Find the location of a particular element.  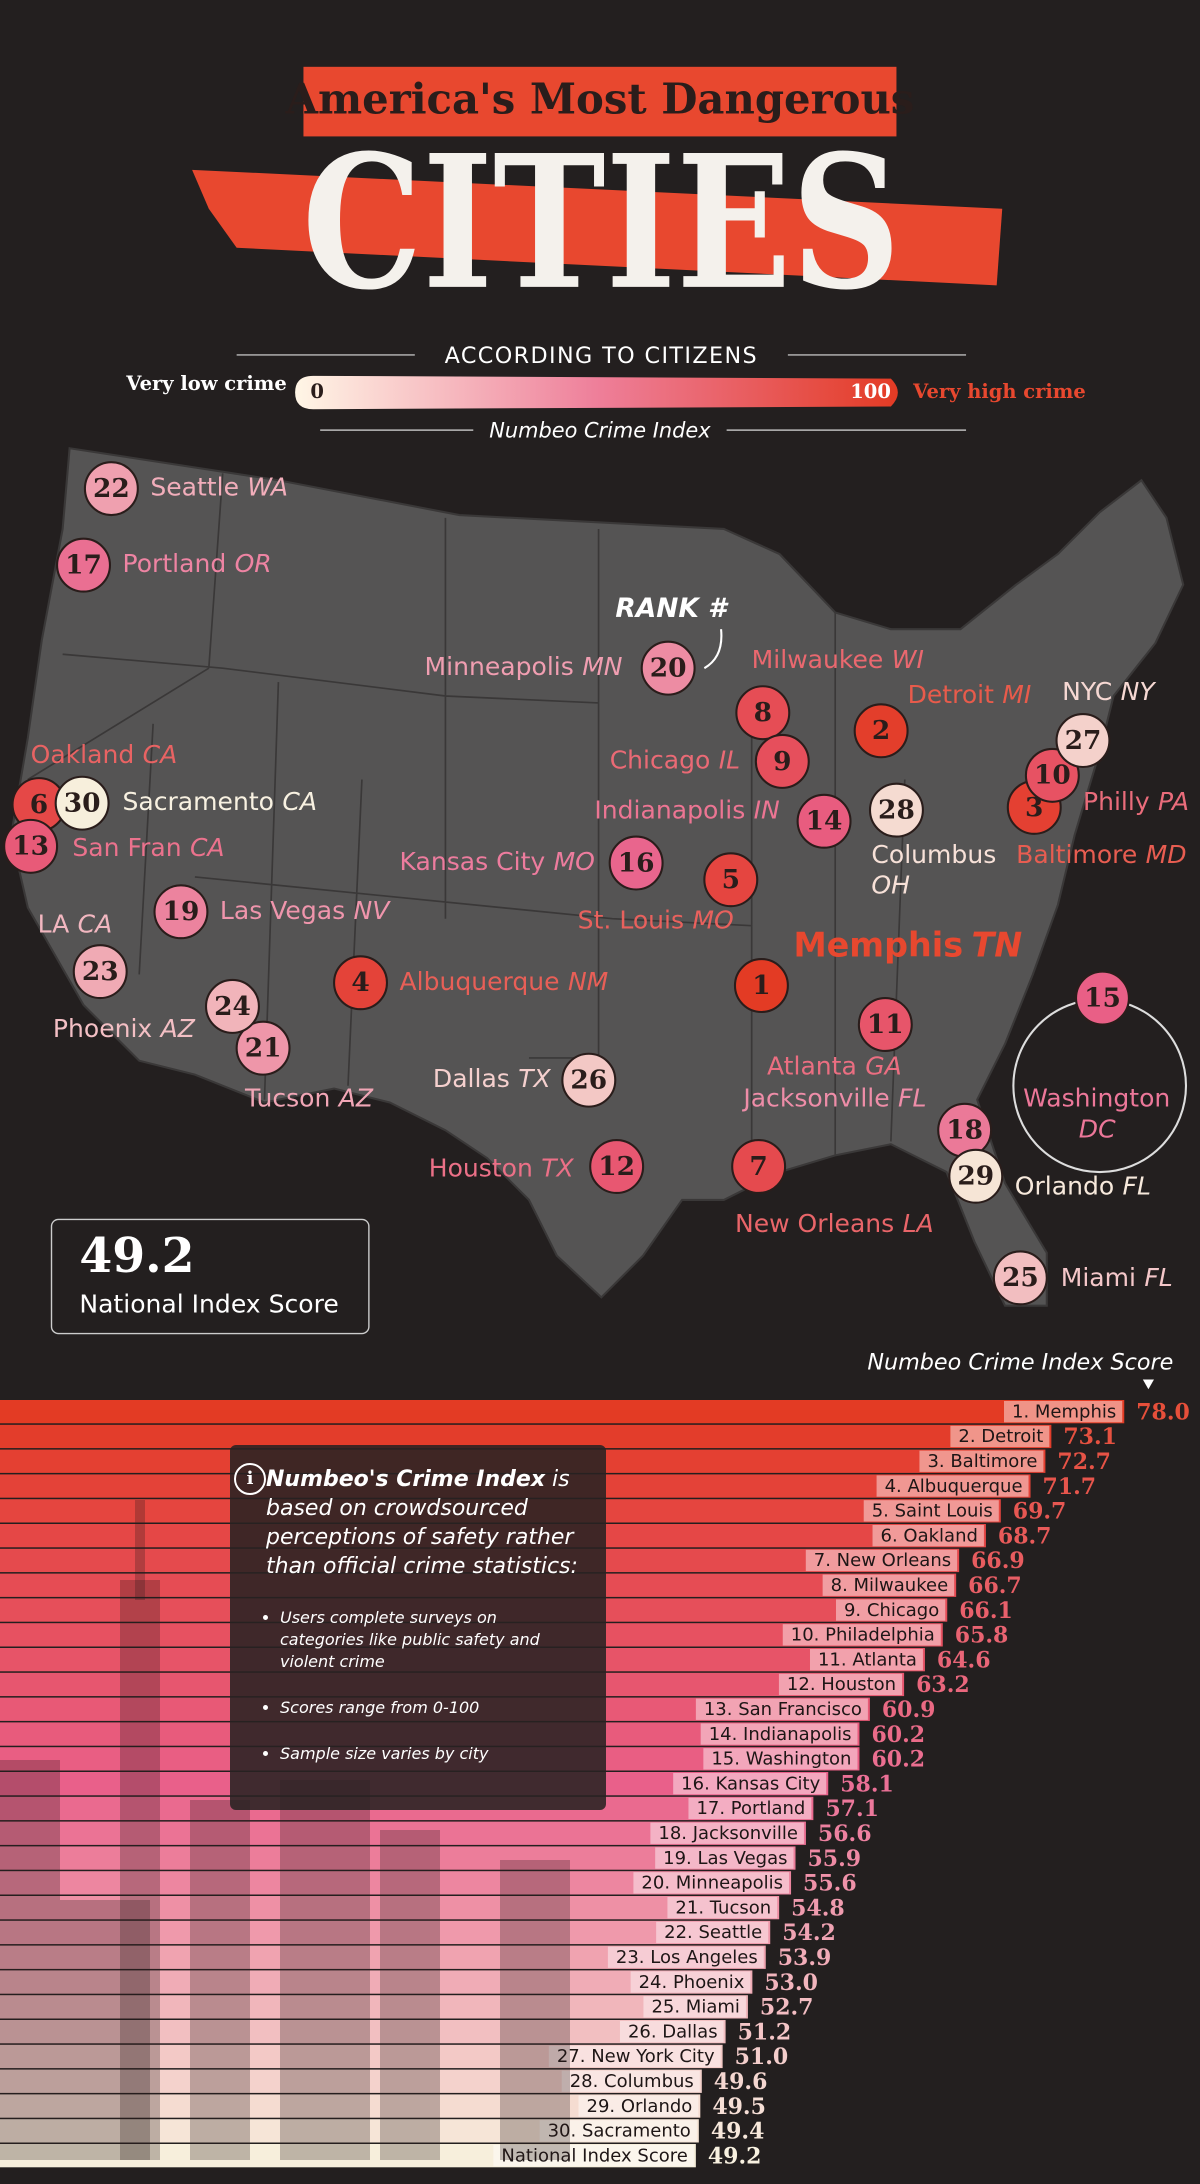

bar-label: 24. Phoenix is located at coordinates (692, 1982).